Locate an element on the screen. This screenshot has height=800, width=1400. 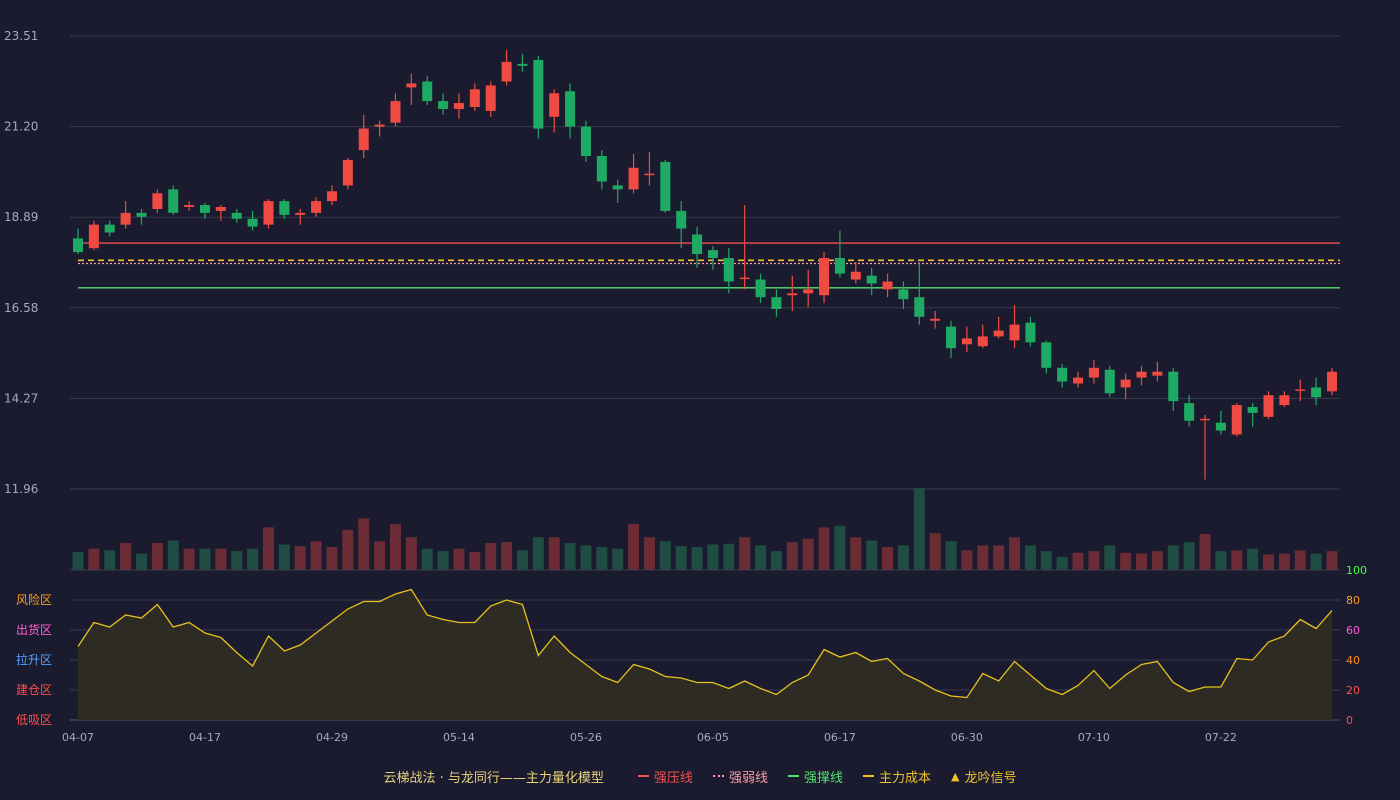
legend-title: 云梯战法 · 与龙同行——主力量化模型 is located at coordinates (493, 778).